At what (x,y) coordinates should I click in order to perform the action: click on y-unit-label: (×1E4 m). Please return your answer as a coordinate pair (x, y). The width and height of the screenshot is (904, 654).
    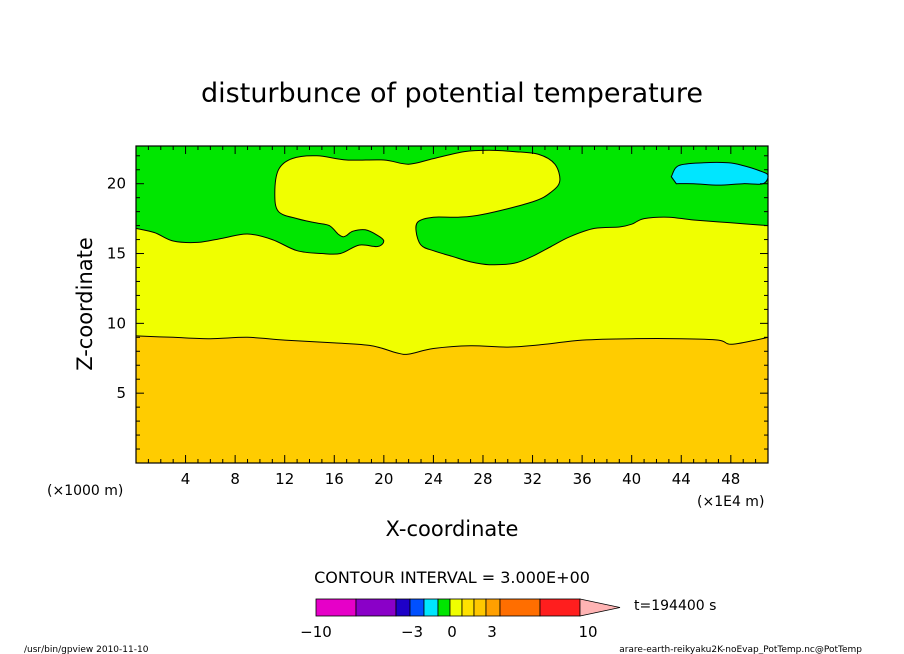
    Looking at the image, I should click on (730, 502).